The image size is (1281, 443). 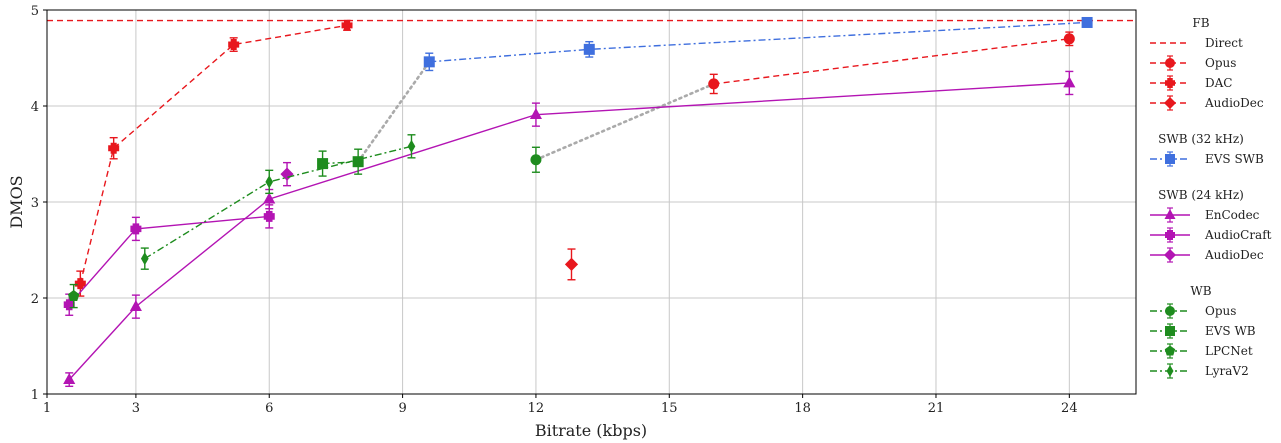 I want to click on legend-label-evs-wb: EVS WB, so click(x=1230, y=331).